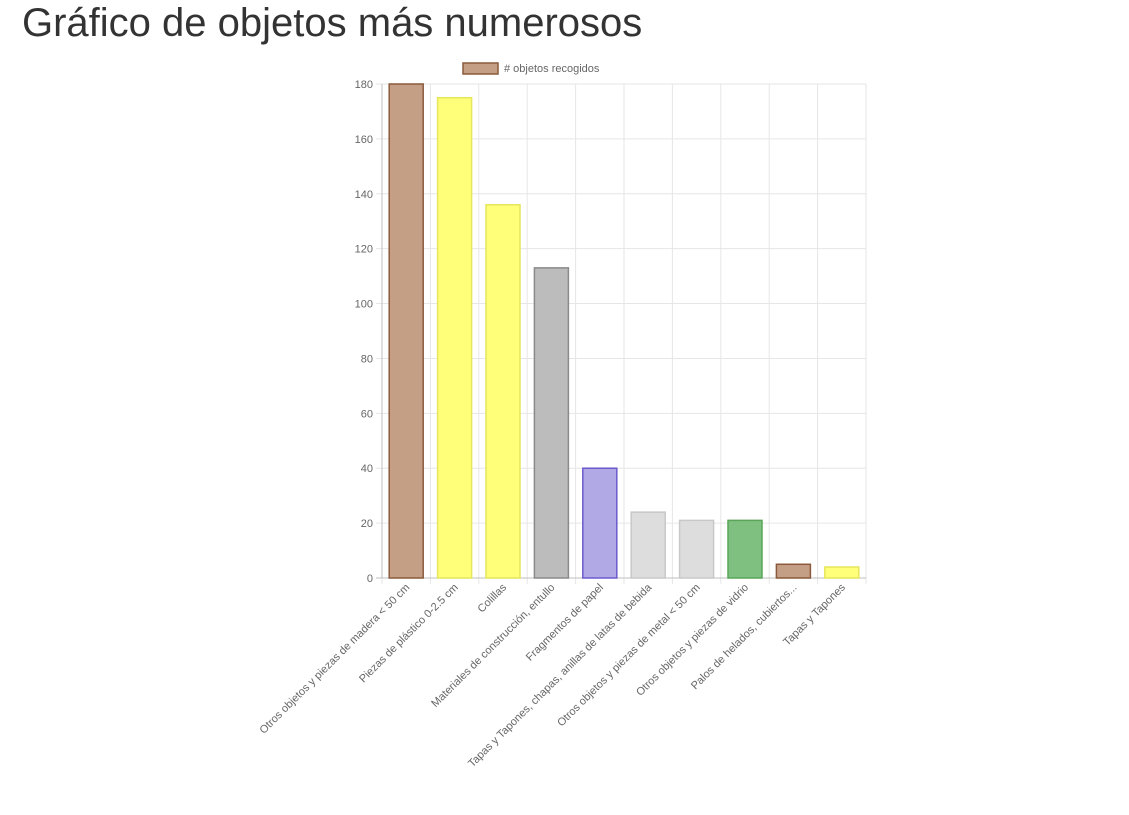 This screenshot has height=815, width=1129. What do you see at coordinates (364, 332) in the screenshot?
I see `y-tick-labels: 0 20 40 60 80 100 120 140 160 180` at bounding box center [364, 332].